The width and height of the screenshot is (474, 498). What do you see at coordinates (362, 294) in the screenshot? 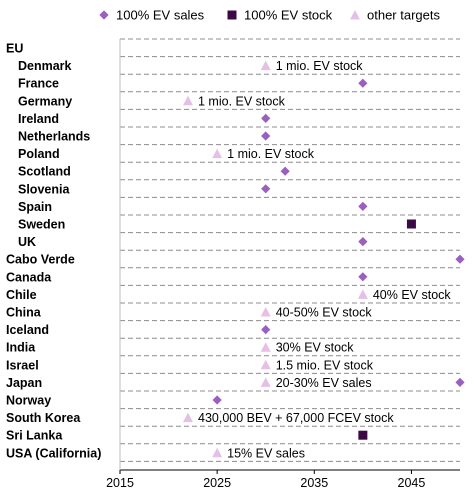
I see `marker-other-chile` at bounding box center [362, 294].